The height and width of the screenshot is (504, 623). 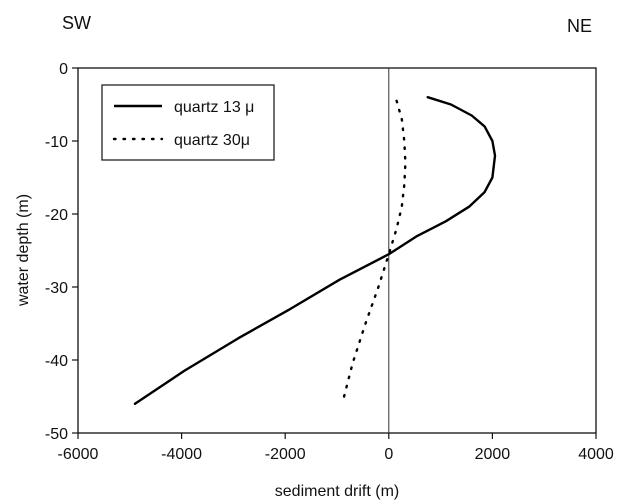 I want to click on legend: quartz 13 μ quartz 30μ, so click(x=188, y=122).